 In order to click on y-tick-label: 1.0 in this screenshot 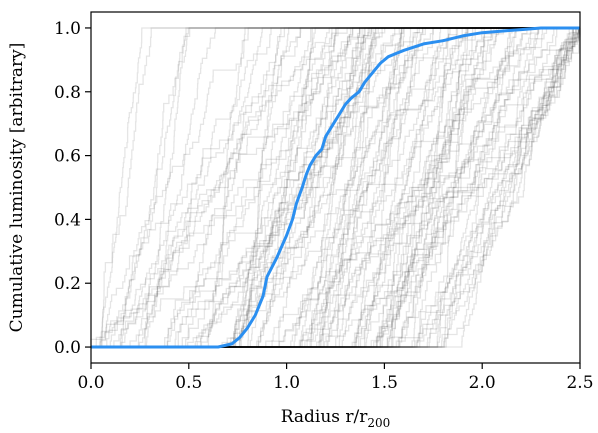, I will do `click(67, 29)`.